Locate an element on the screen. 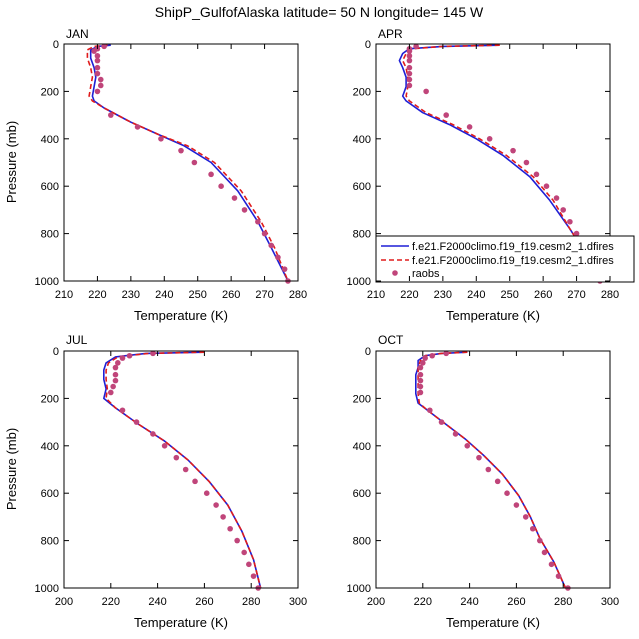 Image resolution: width=639 pixels, height=639 pixels. panel-oct-ytick-label: 1000 is located at coordinates (359, 589).